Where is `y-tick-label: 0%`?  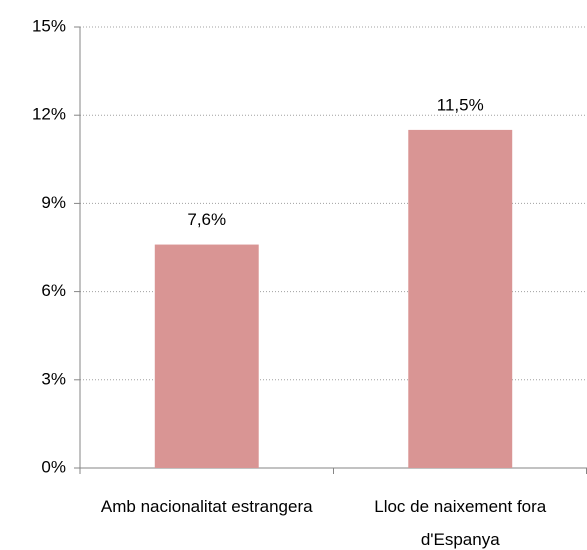 y-tick-label: 0% is located at coordinates (53, 466).